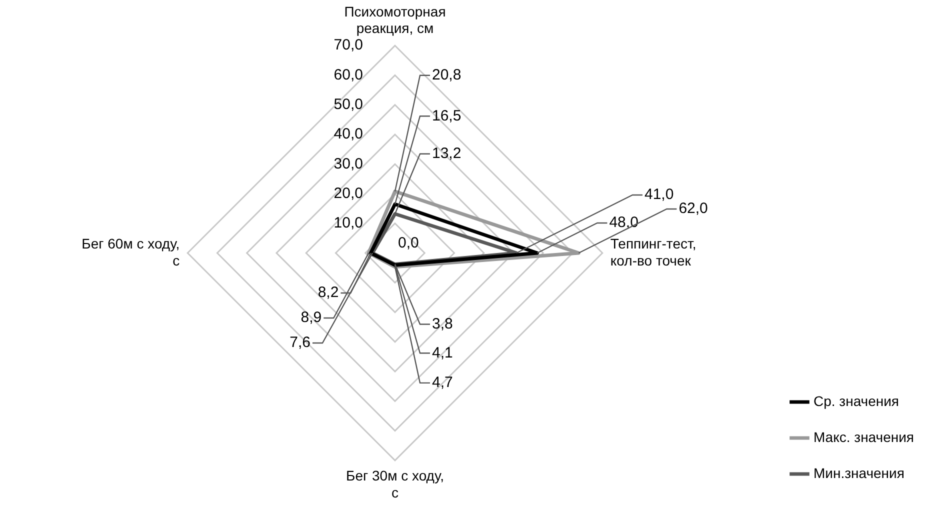 The width and height of the screenshot is (934, 507). Describe the element at coordinates (311, 317) in the screenshot. I see `data-label: 8,9` at that location.